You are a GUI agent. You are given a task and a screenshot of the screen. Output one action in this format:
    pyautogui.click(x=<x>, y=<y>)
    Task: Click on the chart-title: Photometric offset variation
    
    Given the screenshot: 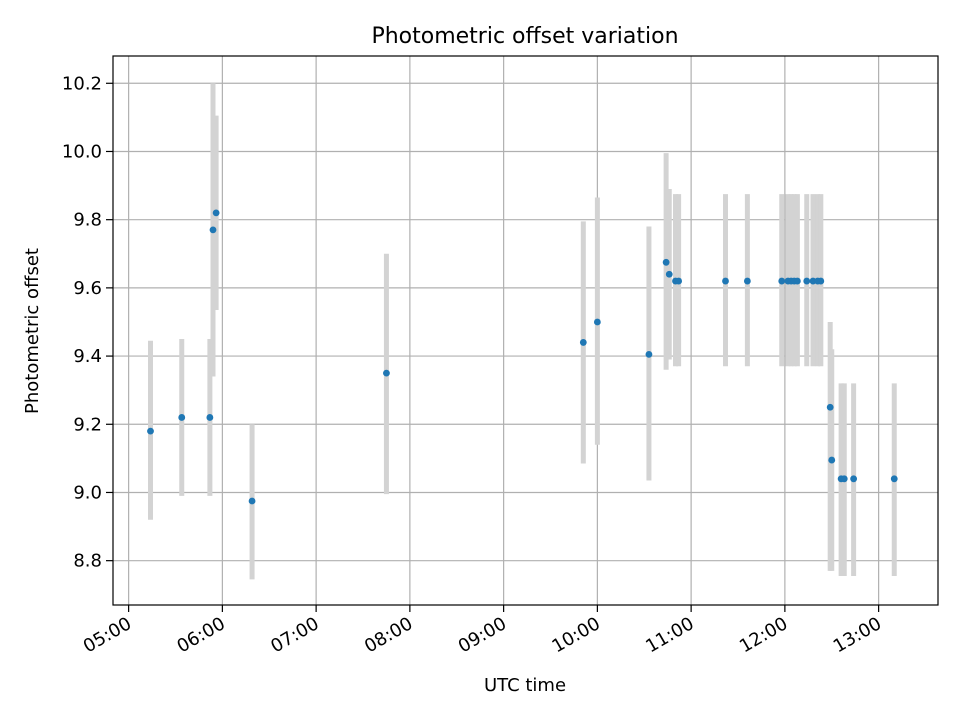 What is the action you would take?
    pyautogui.click(x=524, y=36)
    